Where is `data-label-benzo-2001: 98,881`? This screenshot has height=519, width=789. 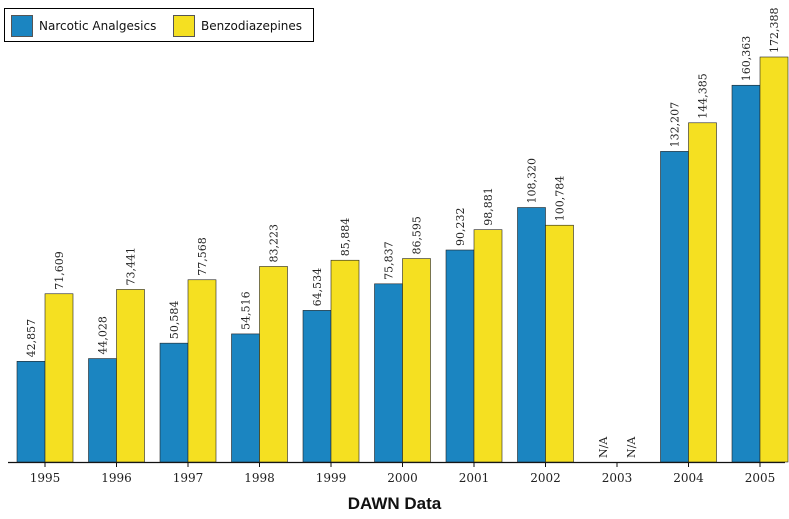 data-label-benzo-2001: 98,881 is located at coordinates (488, 206).